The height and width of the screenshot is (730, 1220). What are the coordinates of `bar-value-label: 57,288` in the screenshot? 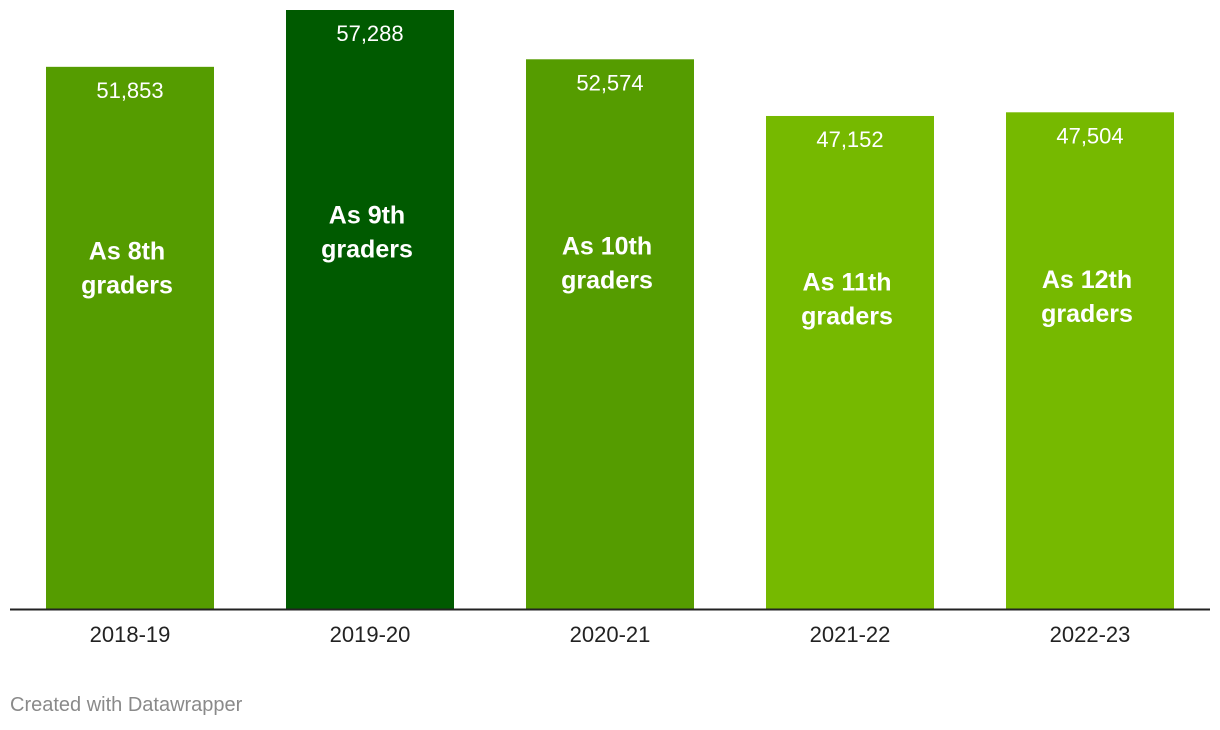 It's located at (369, 33).